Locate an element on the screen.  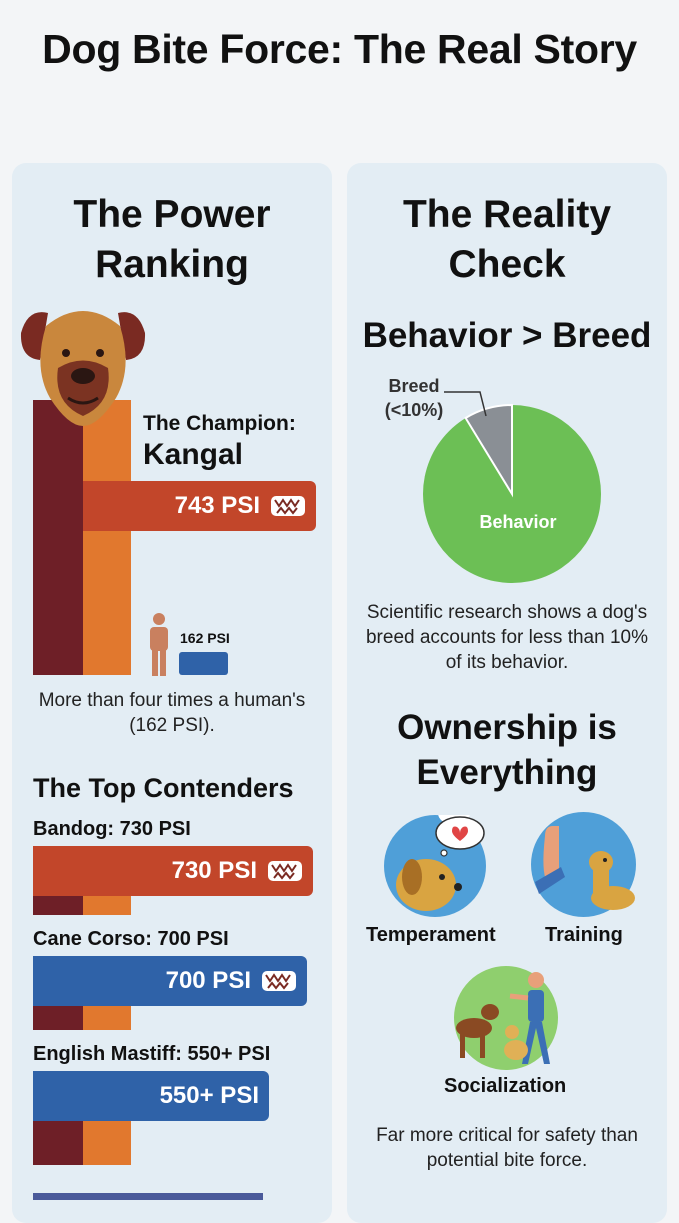
champion-name: Kangal is located at coordinates (193, 454).